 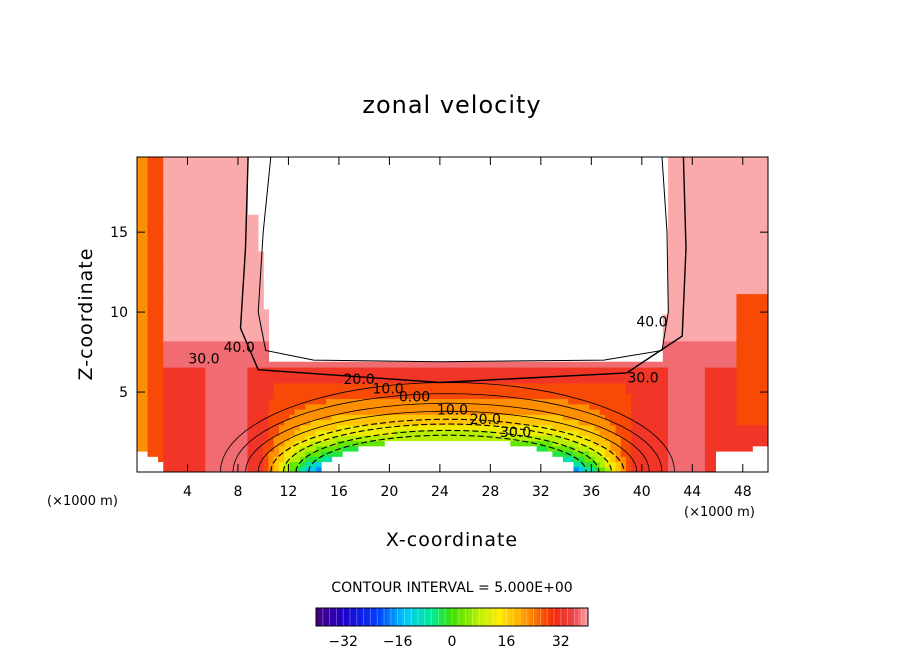 I want to click on colorbar-swatch, so click(x=505, y=617).